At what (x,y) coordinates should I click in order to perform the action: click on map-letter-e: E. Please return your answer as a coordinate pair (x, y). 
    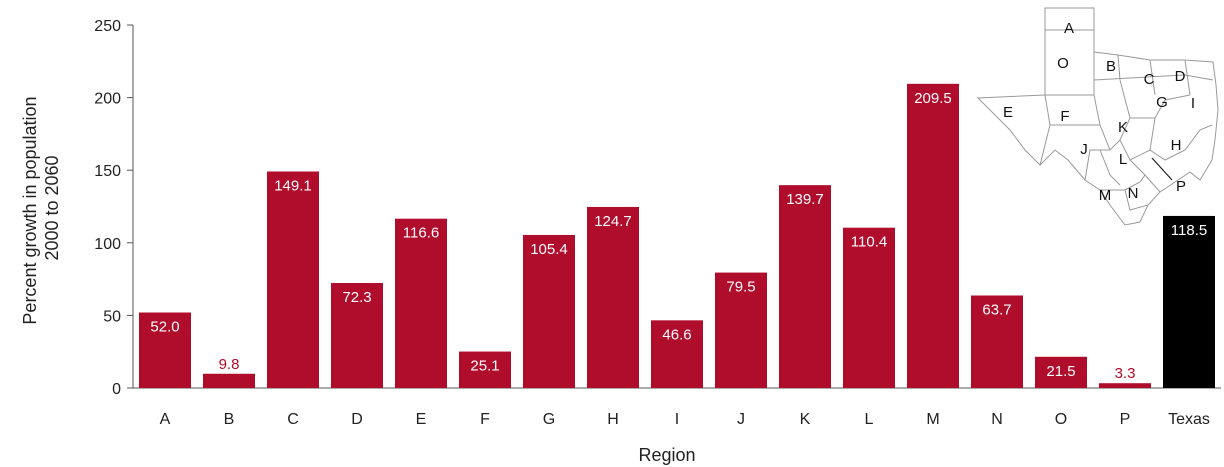
    Looking at the image, I should click on (1008, 112).